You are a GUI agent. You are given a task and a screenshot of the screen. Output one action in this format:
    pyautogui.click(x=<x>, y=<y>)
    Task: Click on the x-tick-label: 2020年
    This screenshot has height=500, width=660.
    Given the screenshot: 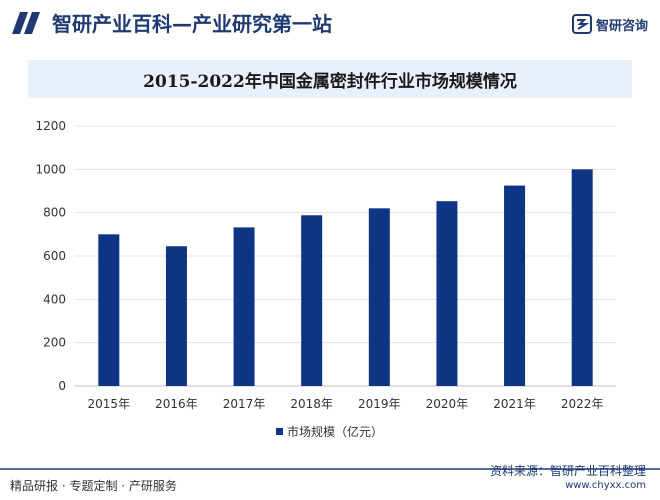 What is the action you would take?
    pyautogui.click(x=447, y=404)
    